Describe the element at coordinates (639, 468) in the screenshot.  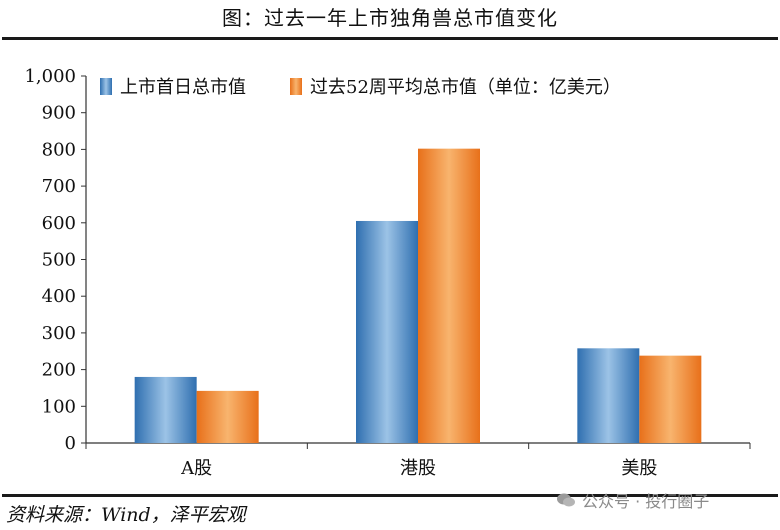
I see `x-tick-label: 美股` at that location.